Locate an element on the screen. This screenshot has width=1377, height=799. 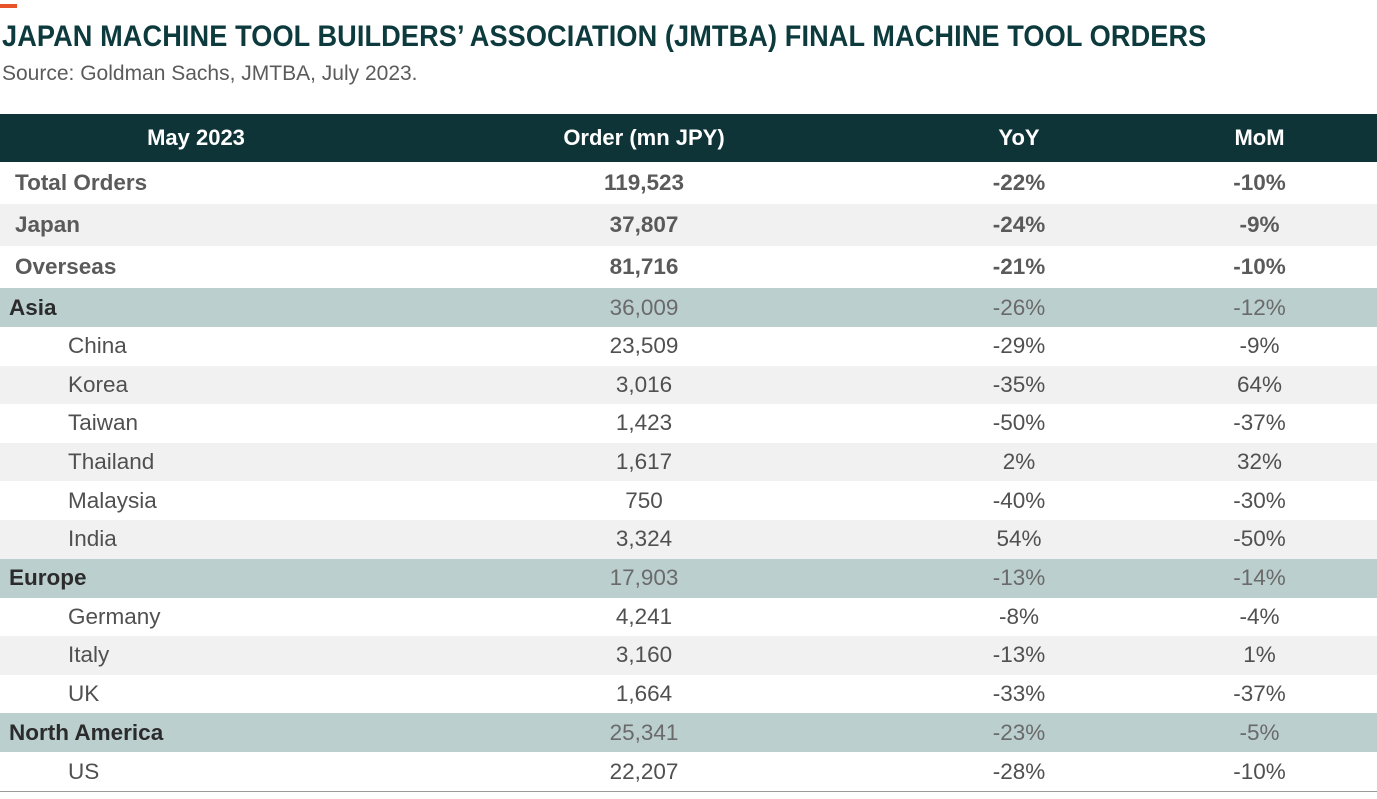
cell-label: Japan is located at coordinates (196, 225).